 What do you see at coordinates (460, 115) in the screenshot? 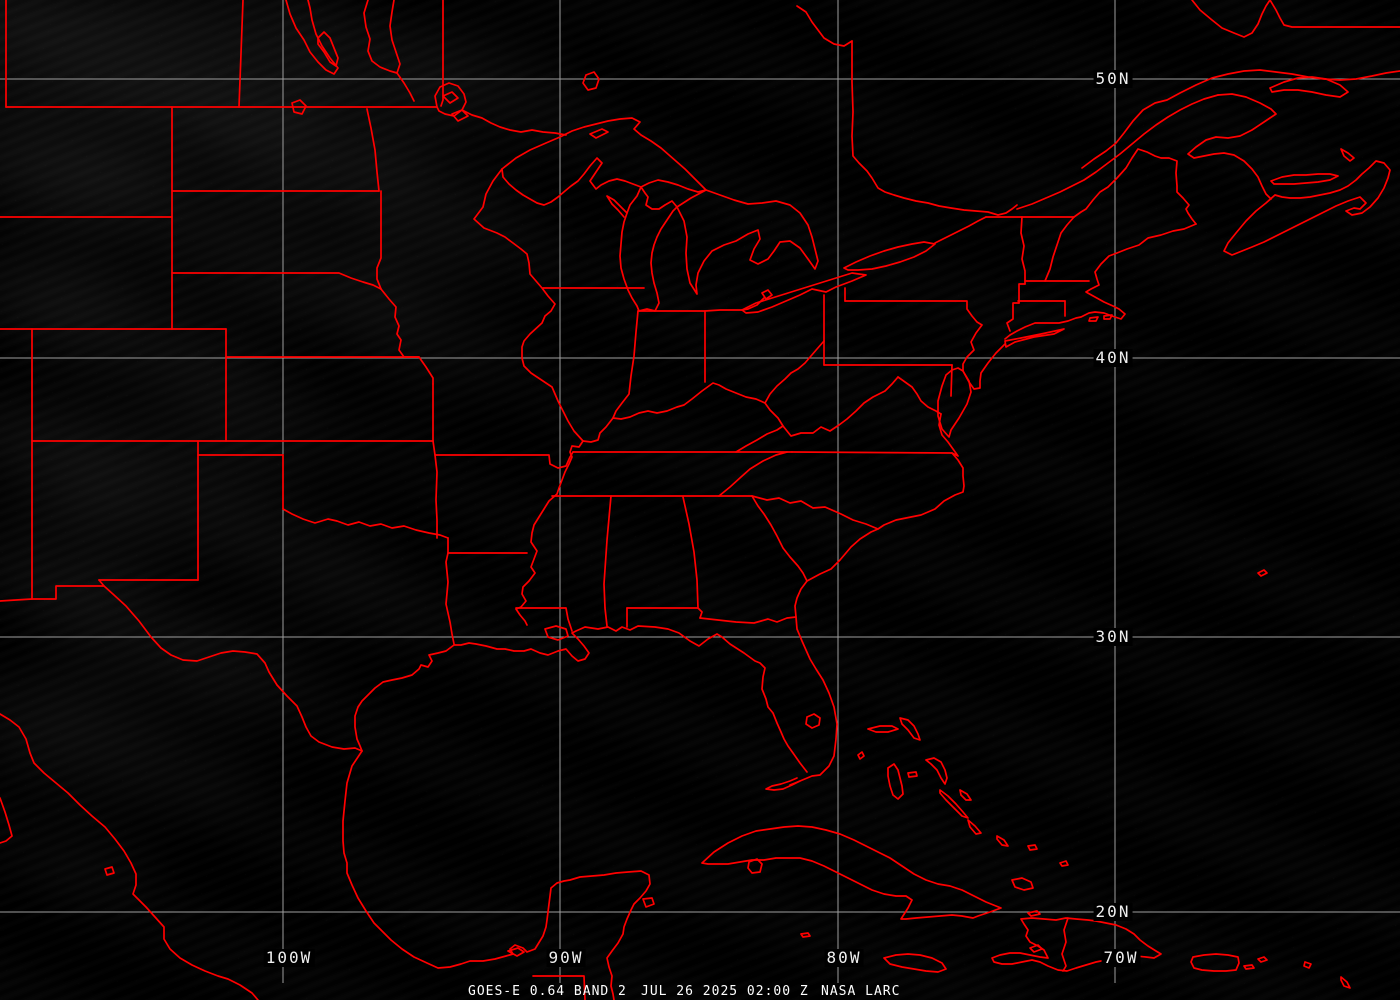
I see `map-rainy-lake-east` at bounding box center [460, 115].